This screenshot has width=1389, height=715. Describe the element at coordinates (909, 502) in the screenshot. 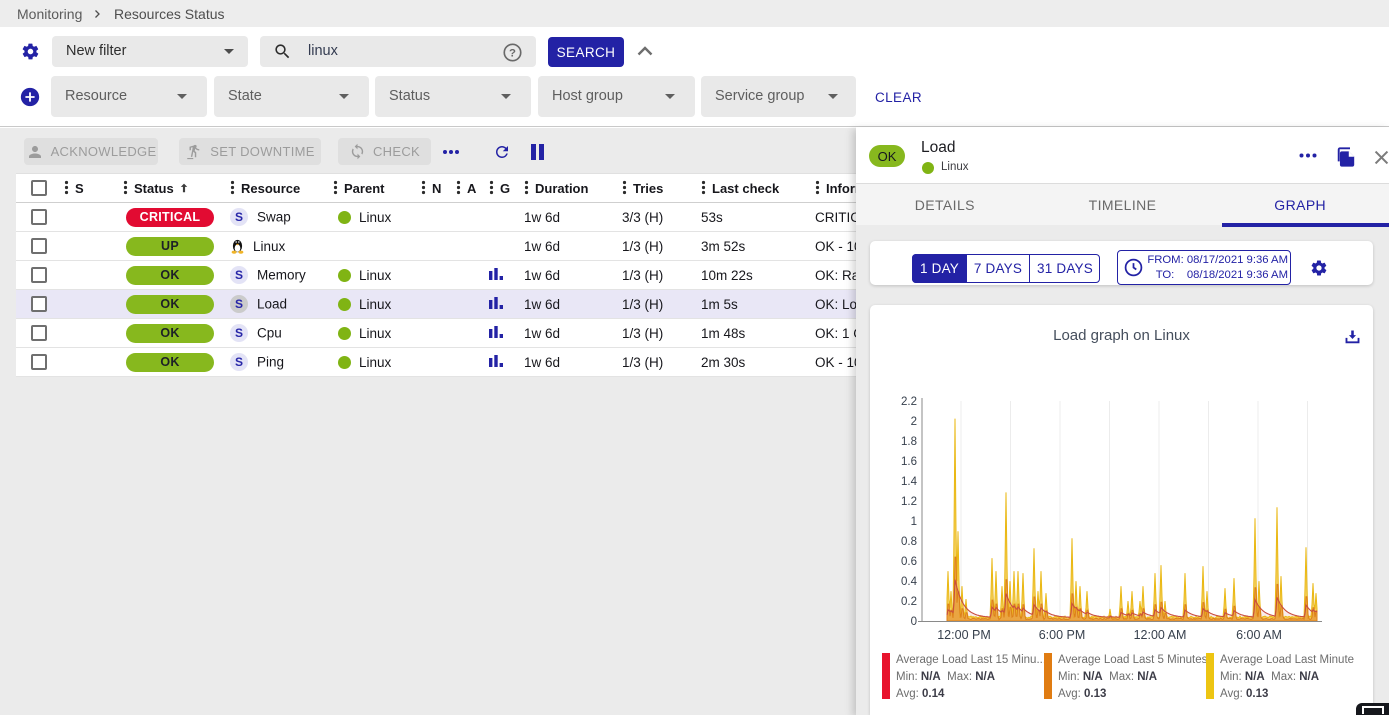

I see `svg-text: 1.2` at that location.